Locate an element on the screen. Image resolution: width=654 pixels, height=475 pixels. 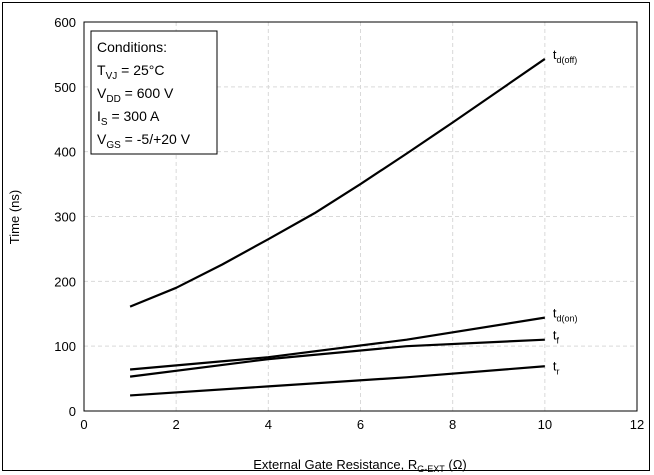
x-tick-label: 4 is located at coordinates (268, 424).